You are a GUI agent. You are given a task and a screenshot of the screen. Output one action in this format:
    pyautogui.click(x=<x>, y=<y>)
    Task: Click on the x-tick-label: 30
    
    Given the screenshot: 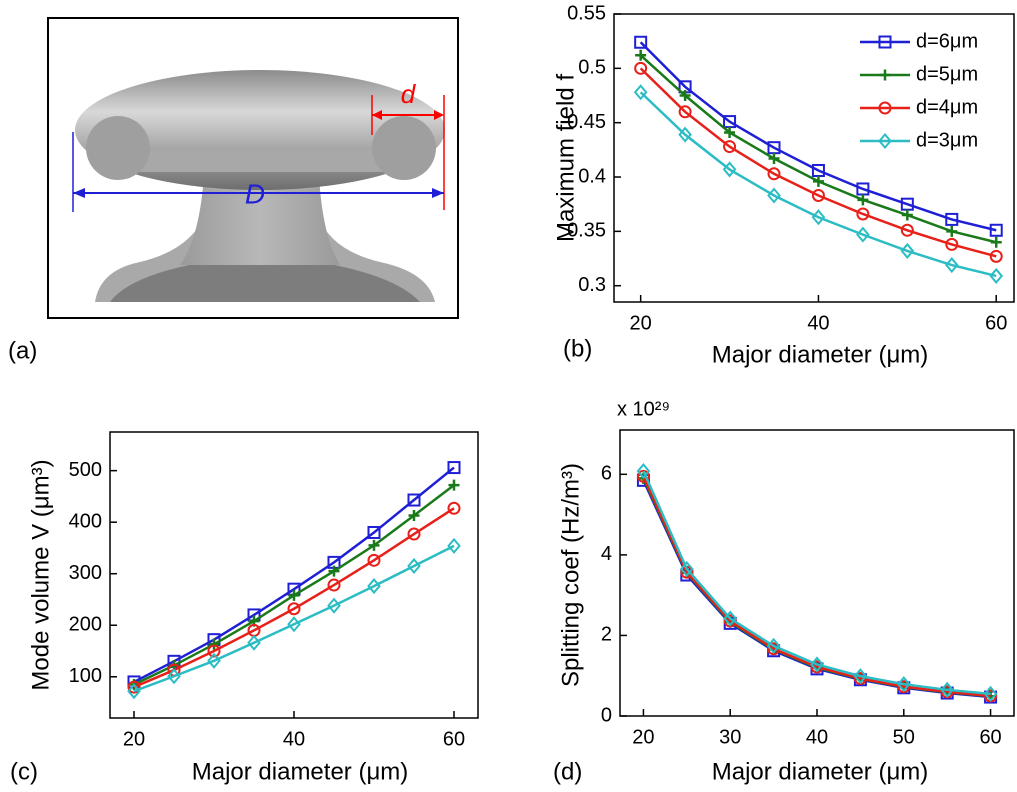 What is the action you would take?
    pyautogui.click(x=730, y=737)
    